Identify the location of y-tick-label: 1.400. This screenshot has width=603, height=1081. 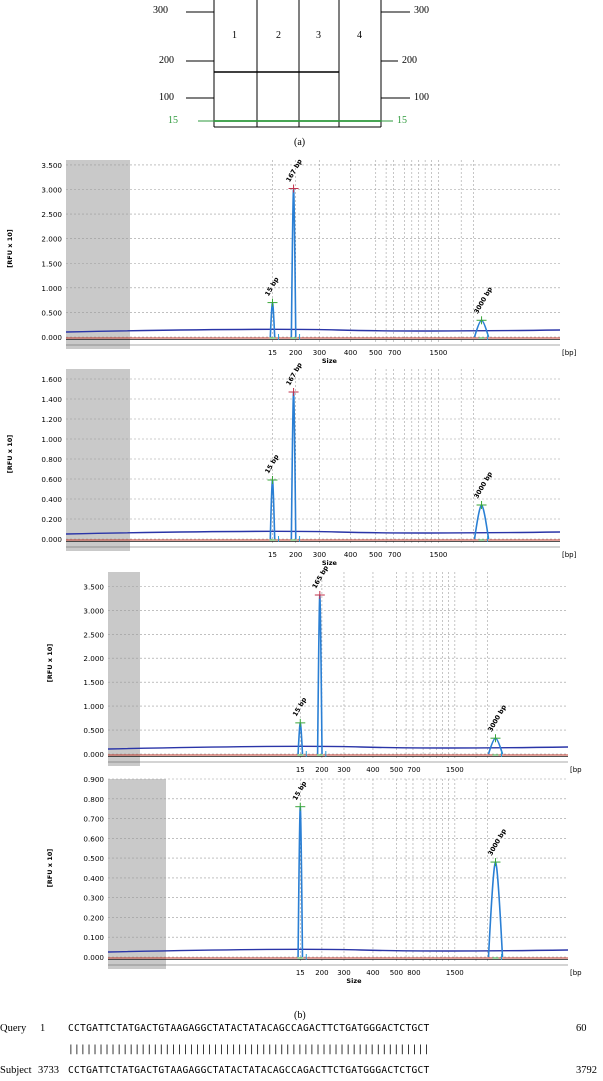
(51, 399).